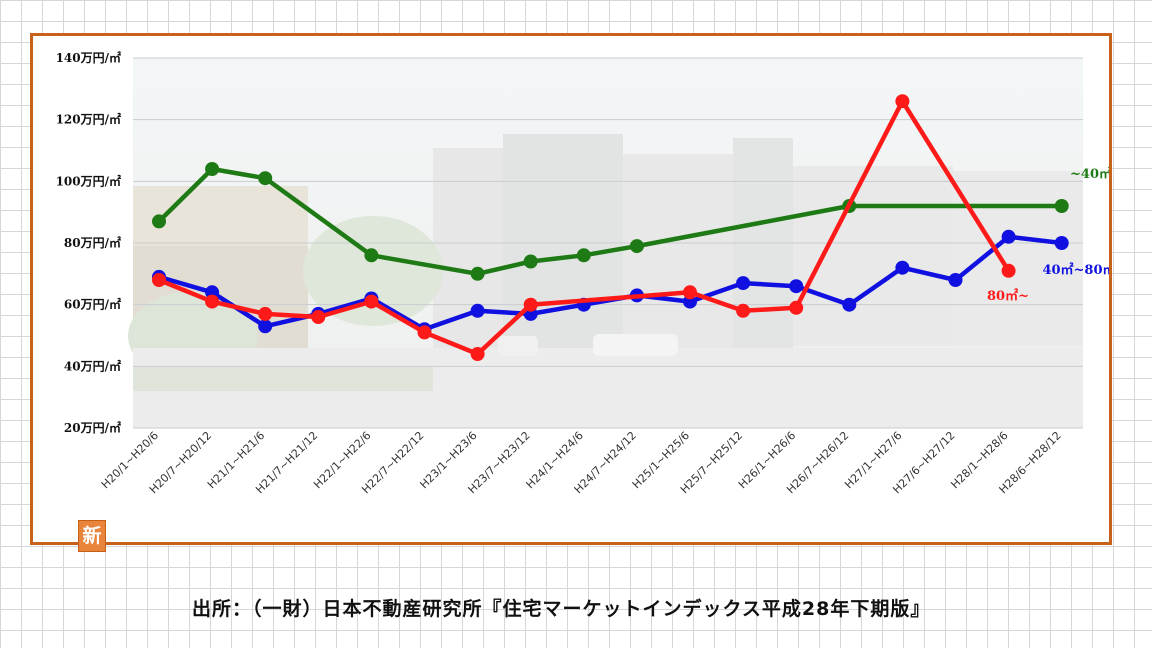 This screenshot has width=1152, height=648. Describe the element at coordinates (1075, 270) in the screenshot. I see `series-label: 40㎡~80㎡` at that location.